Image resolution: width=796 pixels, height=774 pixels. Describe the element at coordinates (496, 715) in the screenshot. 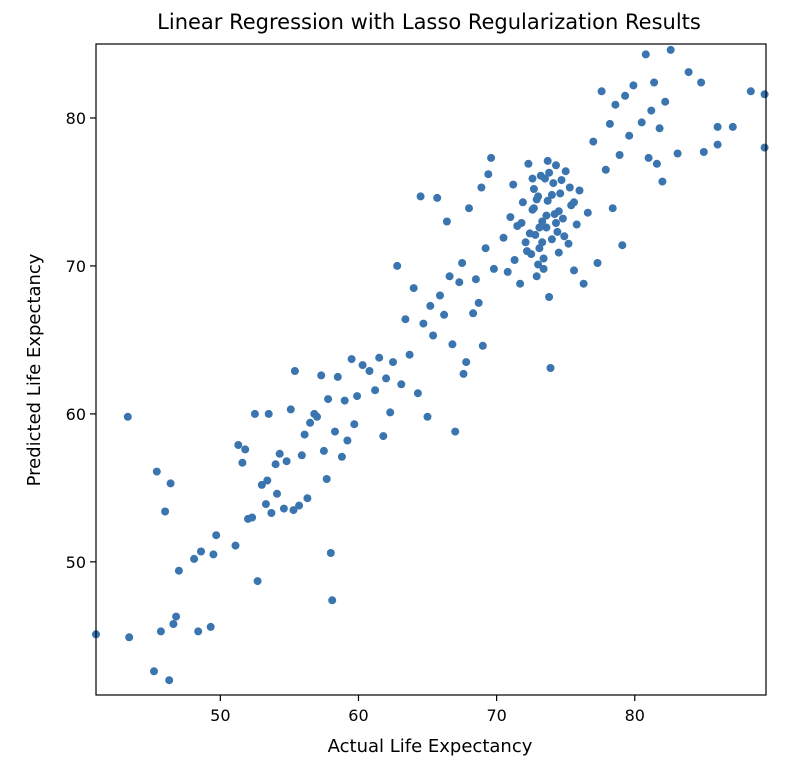

I see `x-tick-label: 70` at that location.